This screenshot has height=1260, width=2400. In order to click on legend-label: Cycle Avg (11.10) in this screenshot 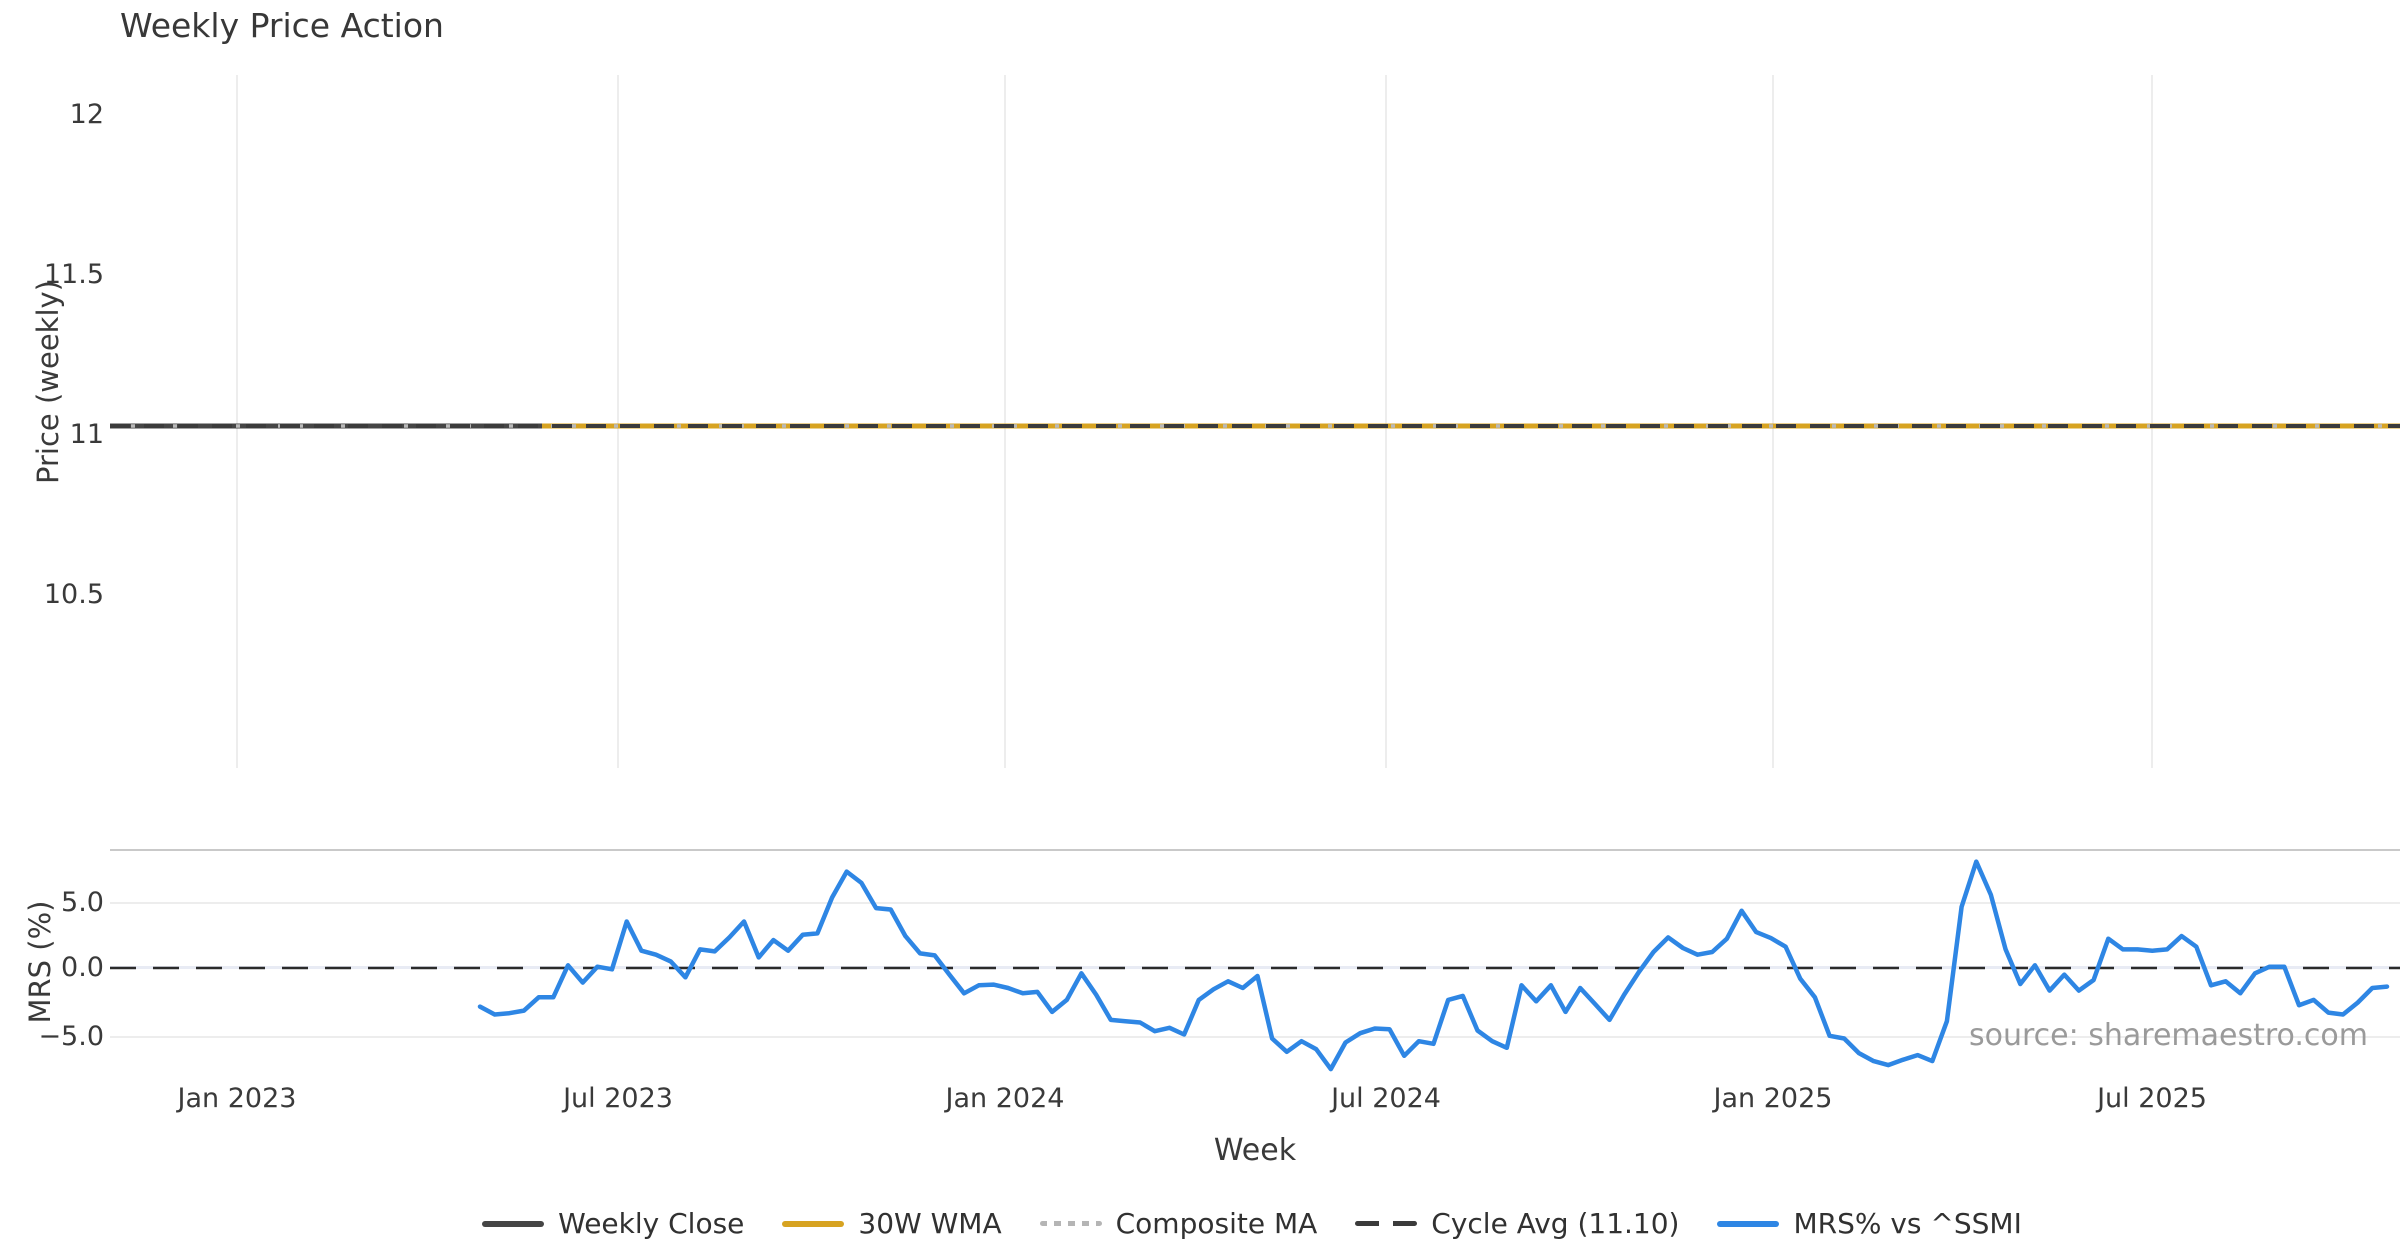, I will do `click(1555, 1223)`.